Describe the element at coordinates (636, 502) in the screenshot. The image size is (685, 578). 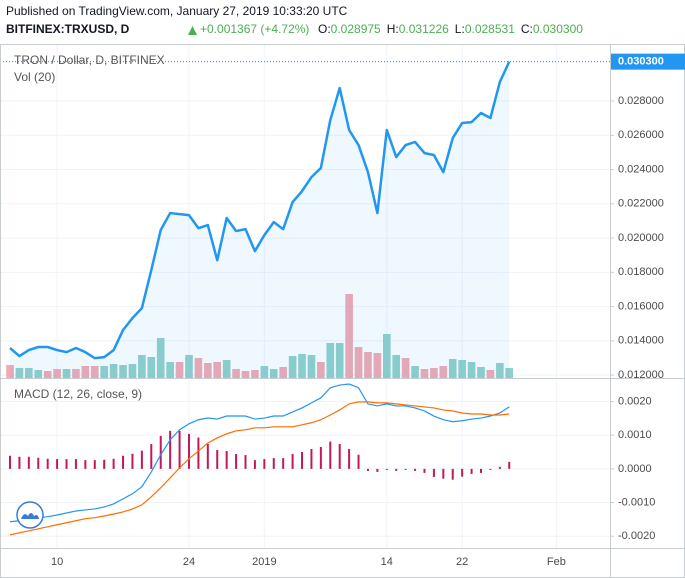
I see `y-tick-label: -0.0010` at that location.